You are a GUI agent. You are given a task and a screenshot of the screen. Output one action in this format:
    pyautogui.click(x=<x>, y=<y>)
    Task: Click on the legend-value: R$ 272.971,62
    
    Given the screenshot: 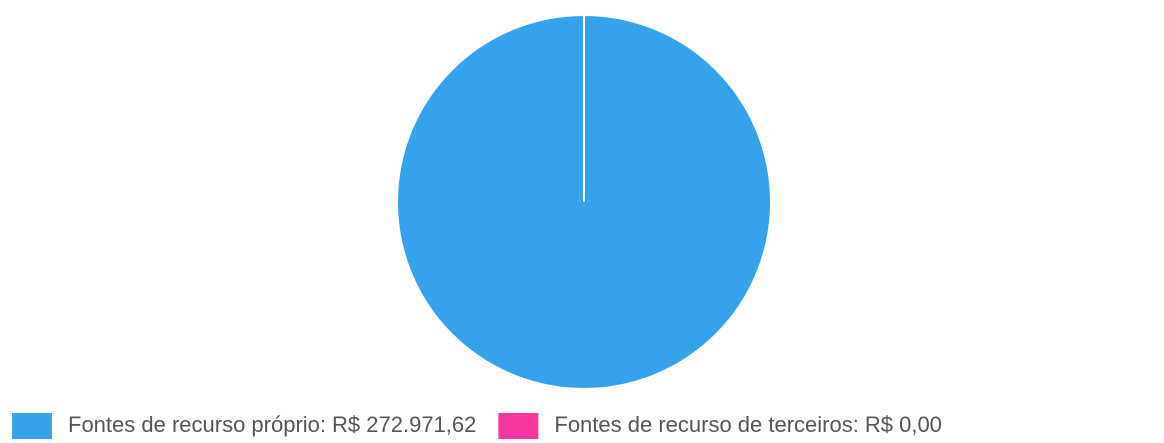 What is the action you would take?
    pyautogui.click(x=404, y=424)
    